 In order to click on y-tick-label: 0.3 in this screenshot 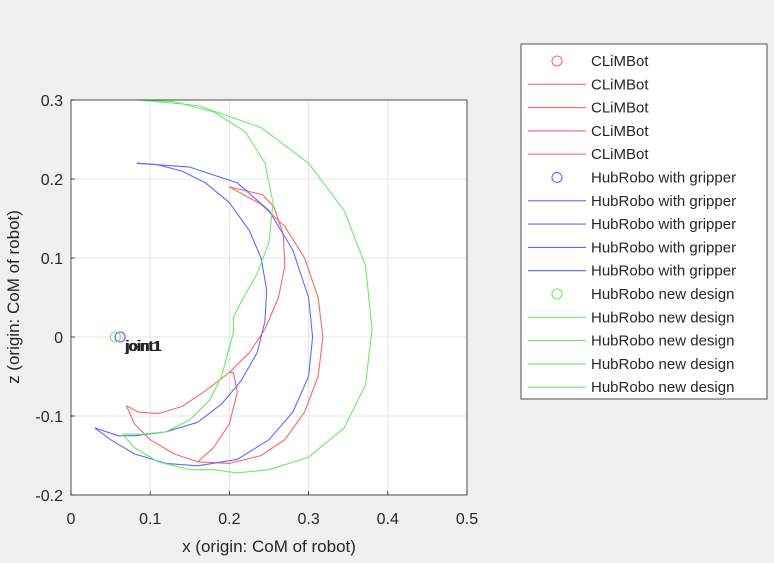, I will do `click(52, 101)`.